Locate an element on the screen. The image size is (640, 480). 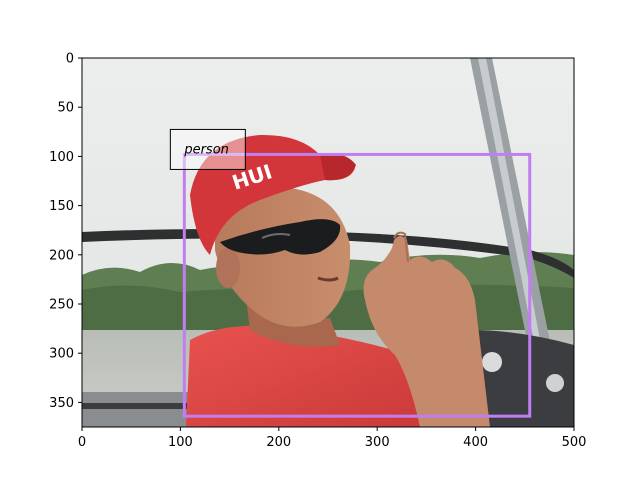
detection-label: person is located at coordinates (206, 149).